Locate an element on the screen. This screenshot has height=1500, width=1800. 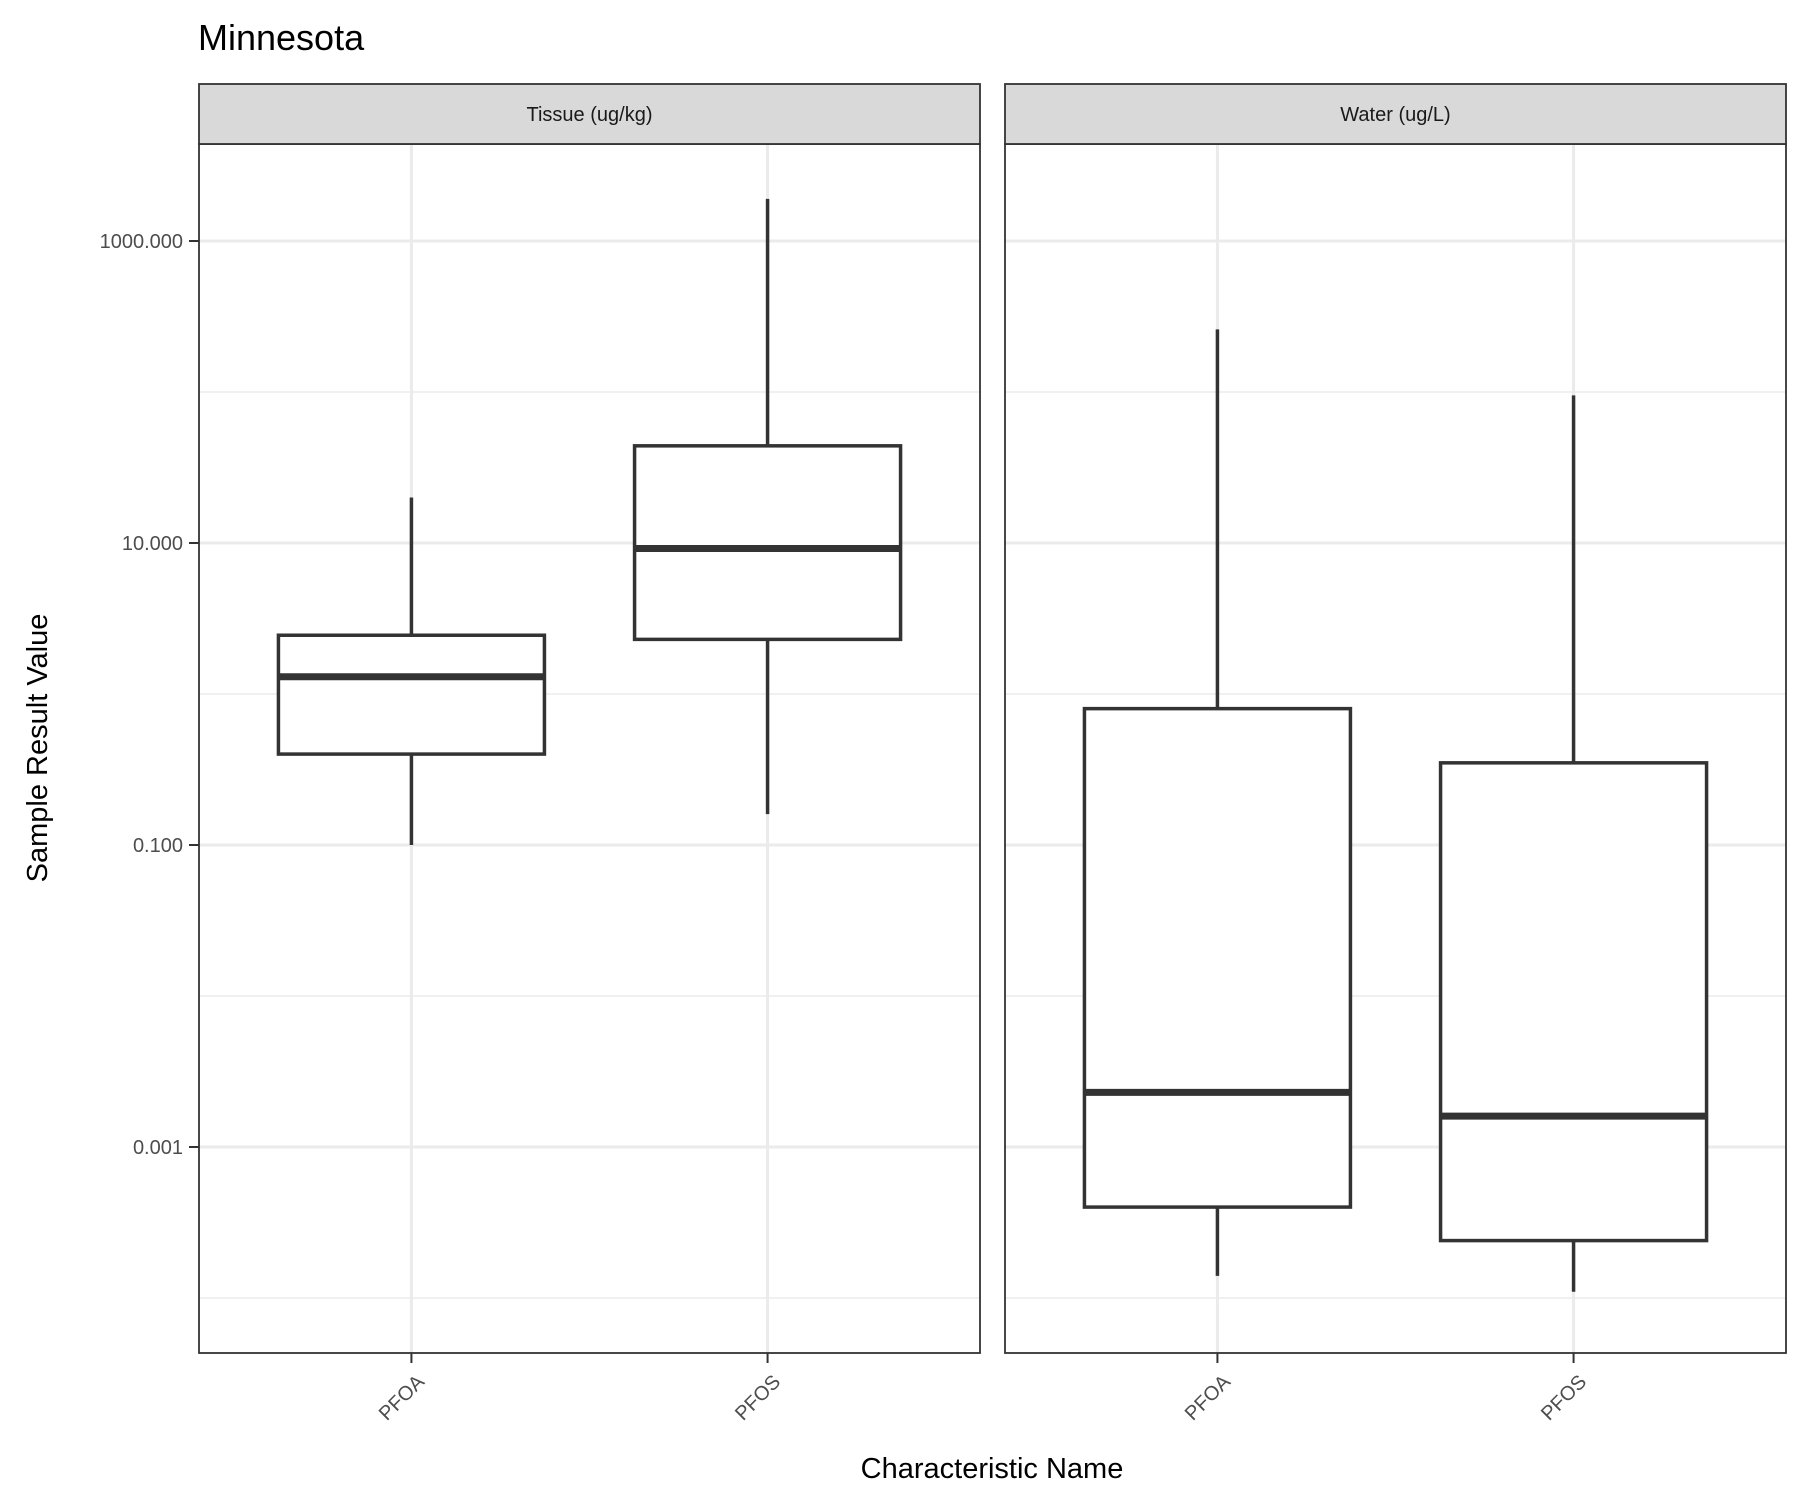
facet-strip-label: Water (ug/L) is located at coordinates (1395, 115).